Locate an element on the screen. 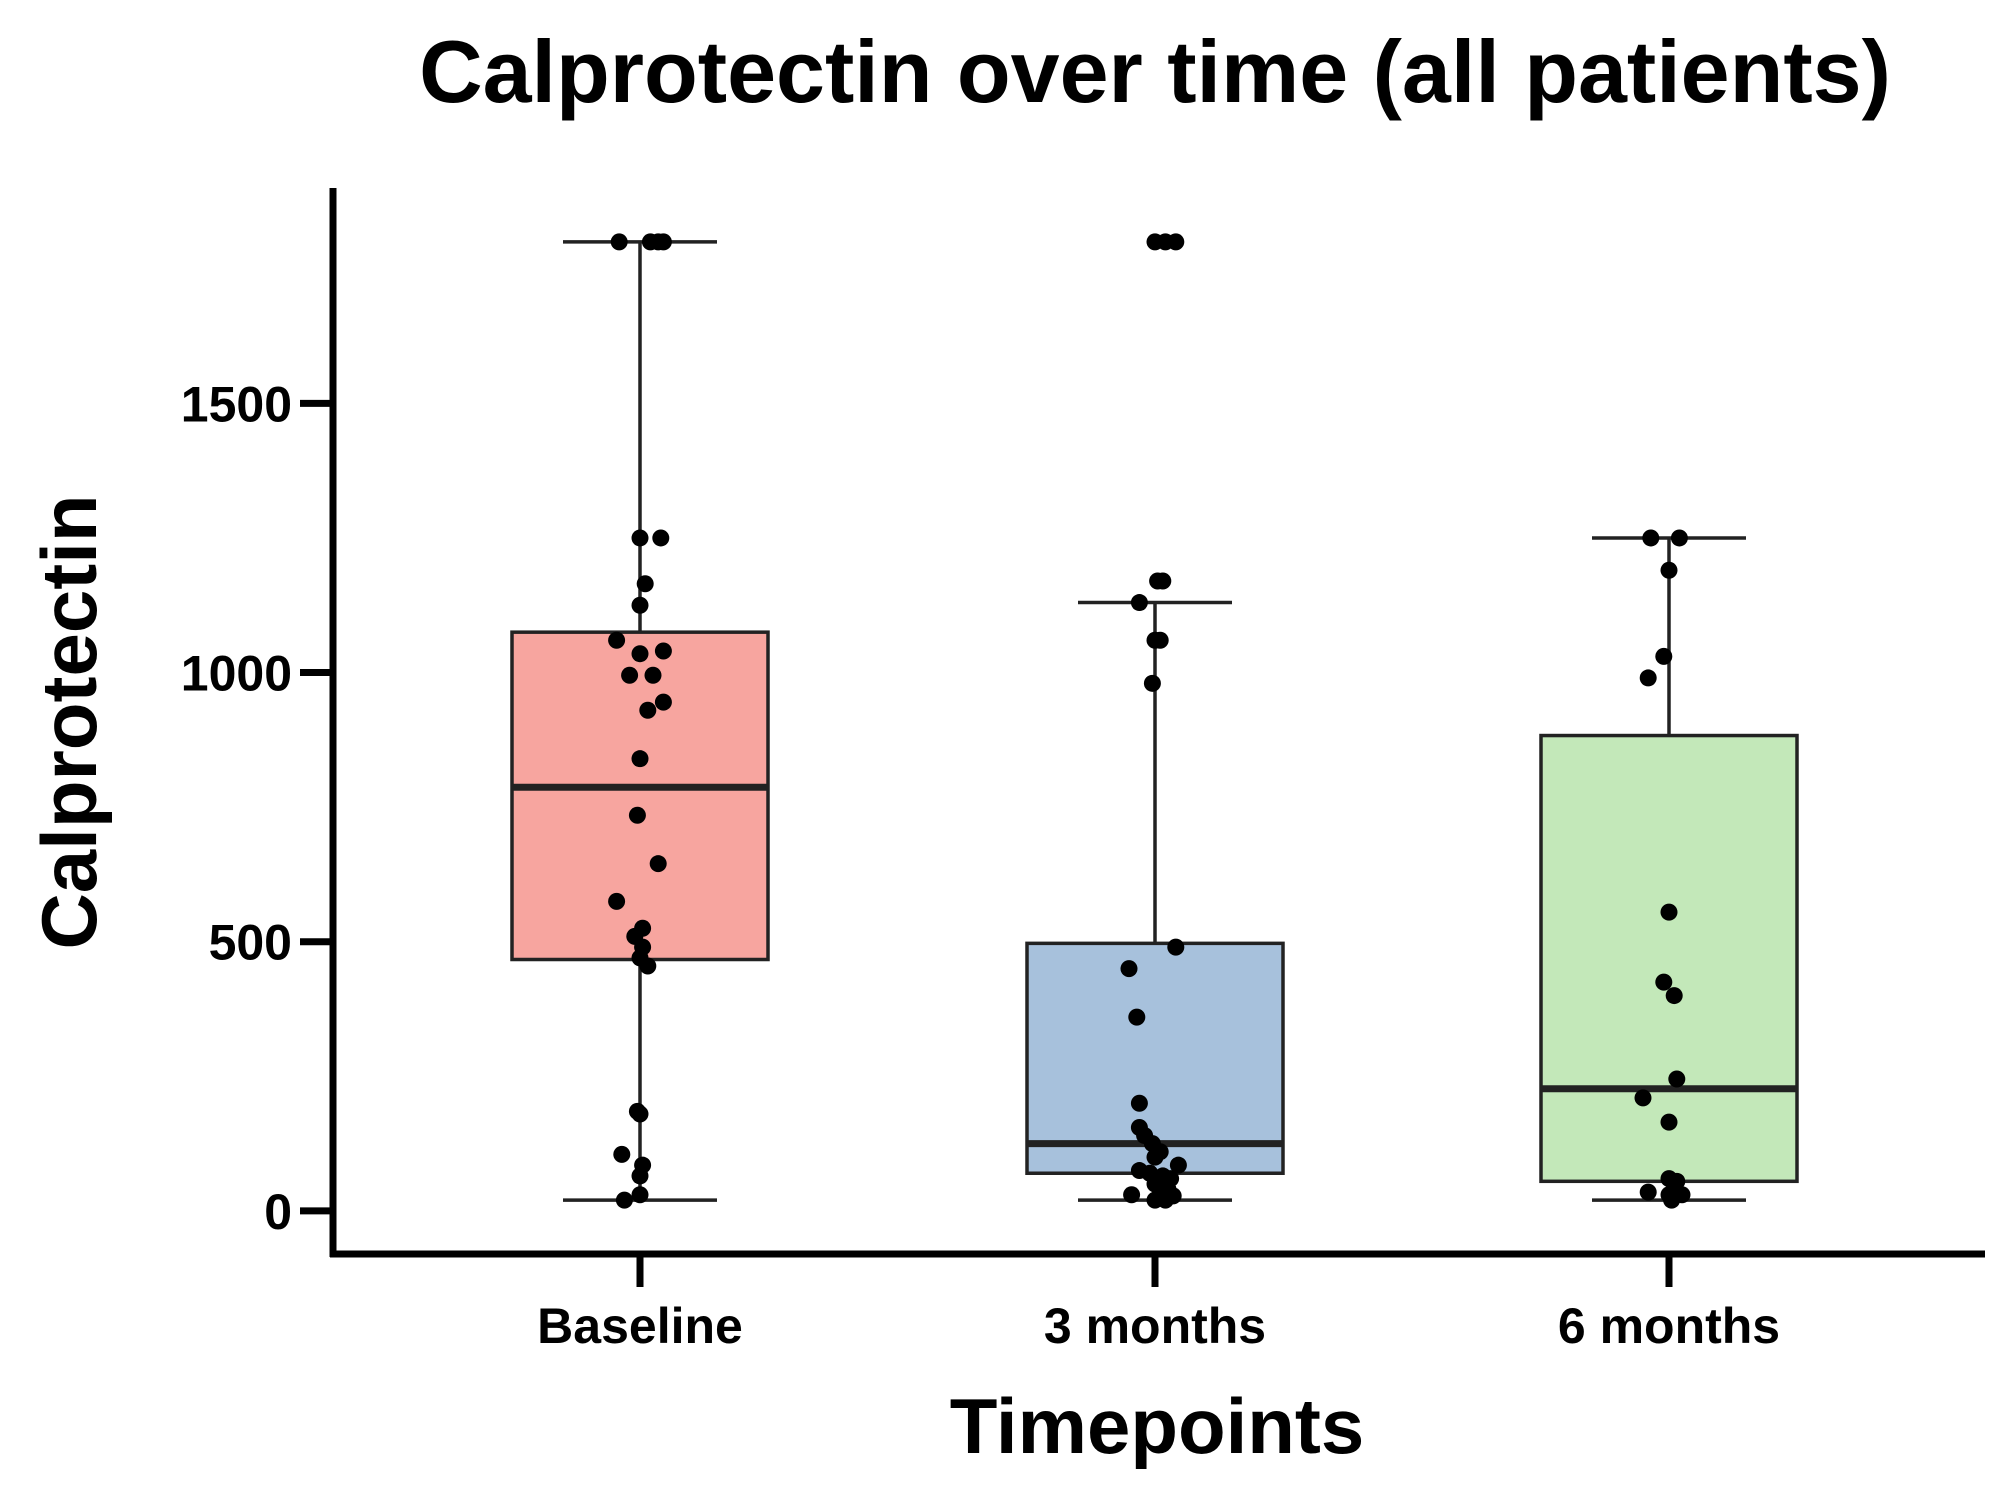  x-tick-label: 3 months is located at coordinates (1155, 1326).